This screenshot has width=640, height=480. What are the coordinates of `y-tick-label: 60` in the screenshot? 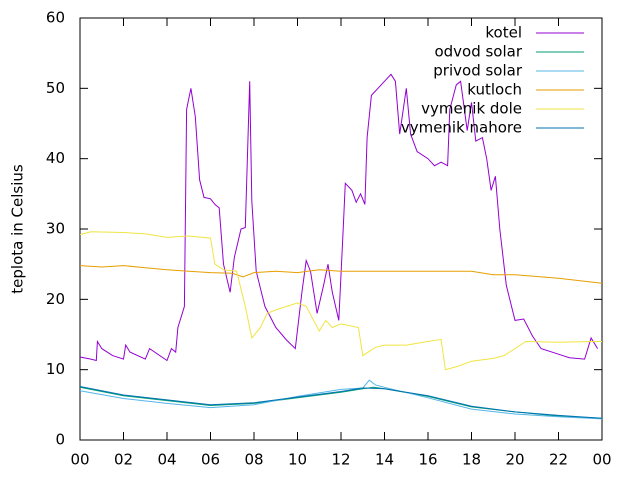 It's located at (55, 18).